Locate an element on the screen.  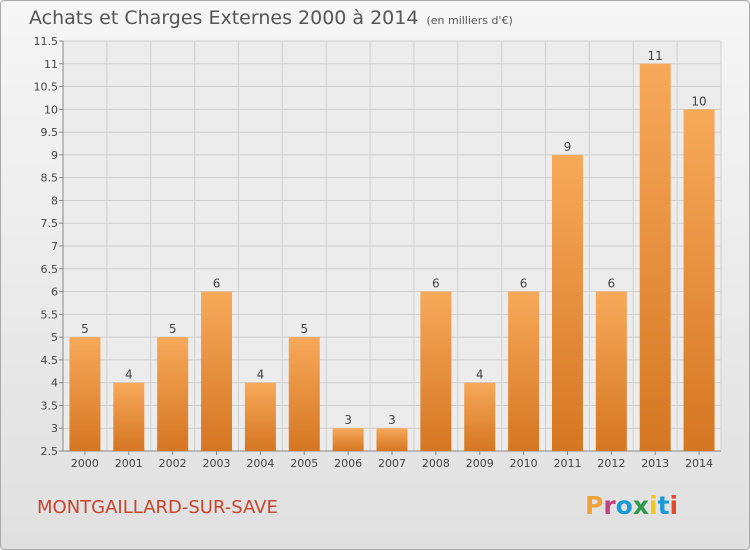
logo-letter: t is located at coordinates (663, 505).